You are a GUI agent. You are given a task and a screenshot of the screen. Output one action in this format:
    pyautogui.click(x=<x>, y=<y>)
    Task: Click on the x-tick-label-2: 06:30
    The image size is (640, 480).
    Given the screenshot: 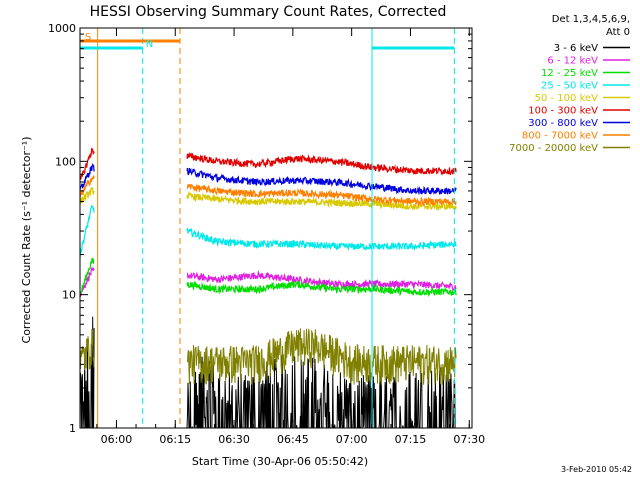 What is the action you would take?
    pyautogui.click(x=234, y=439)
    